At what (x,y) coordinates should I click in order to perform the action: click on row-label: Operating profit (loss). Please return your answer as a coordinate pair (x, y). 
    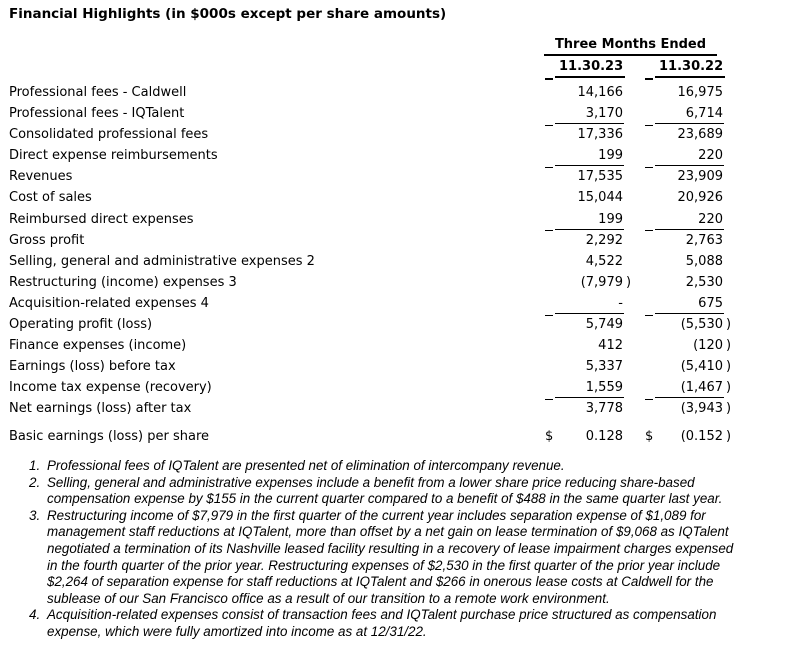
    Looking at the image, I should click on (81, 325).